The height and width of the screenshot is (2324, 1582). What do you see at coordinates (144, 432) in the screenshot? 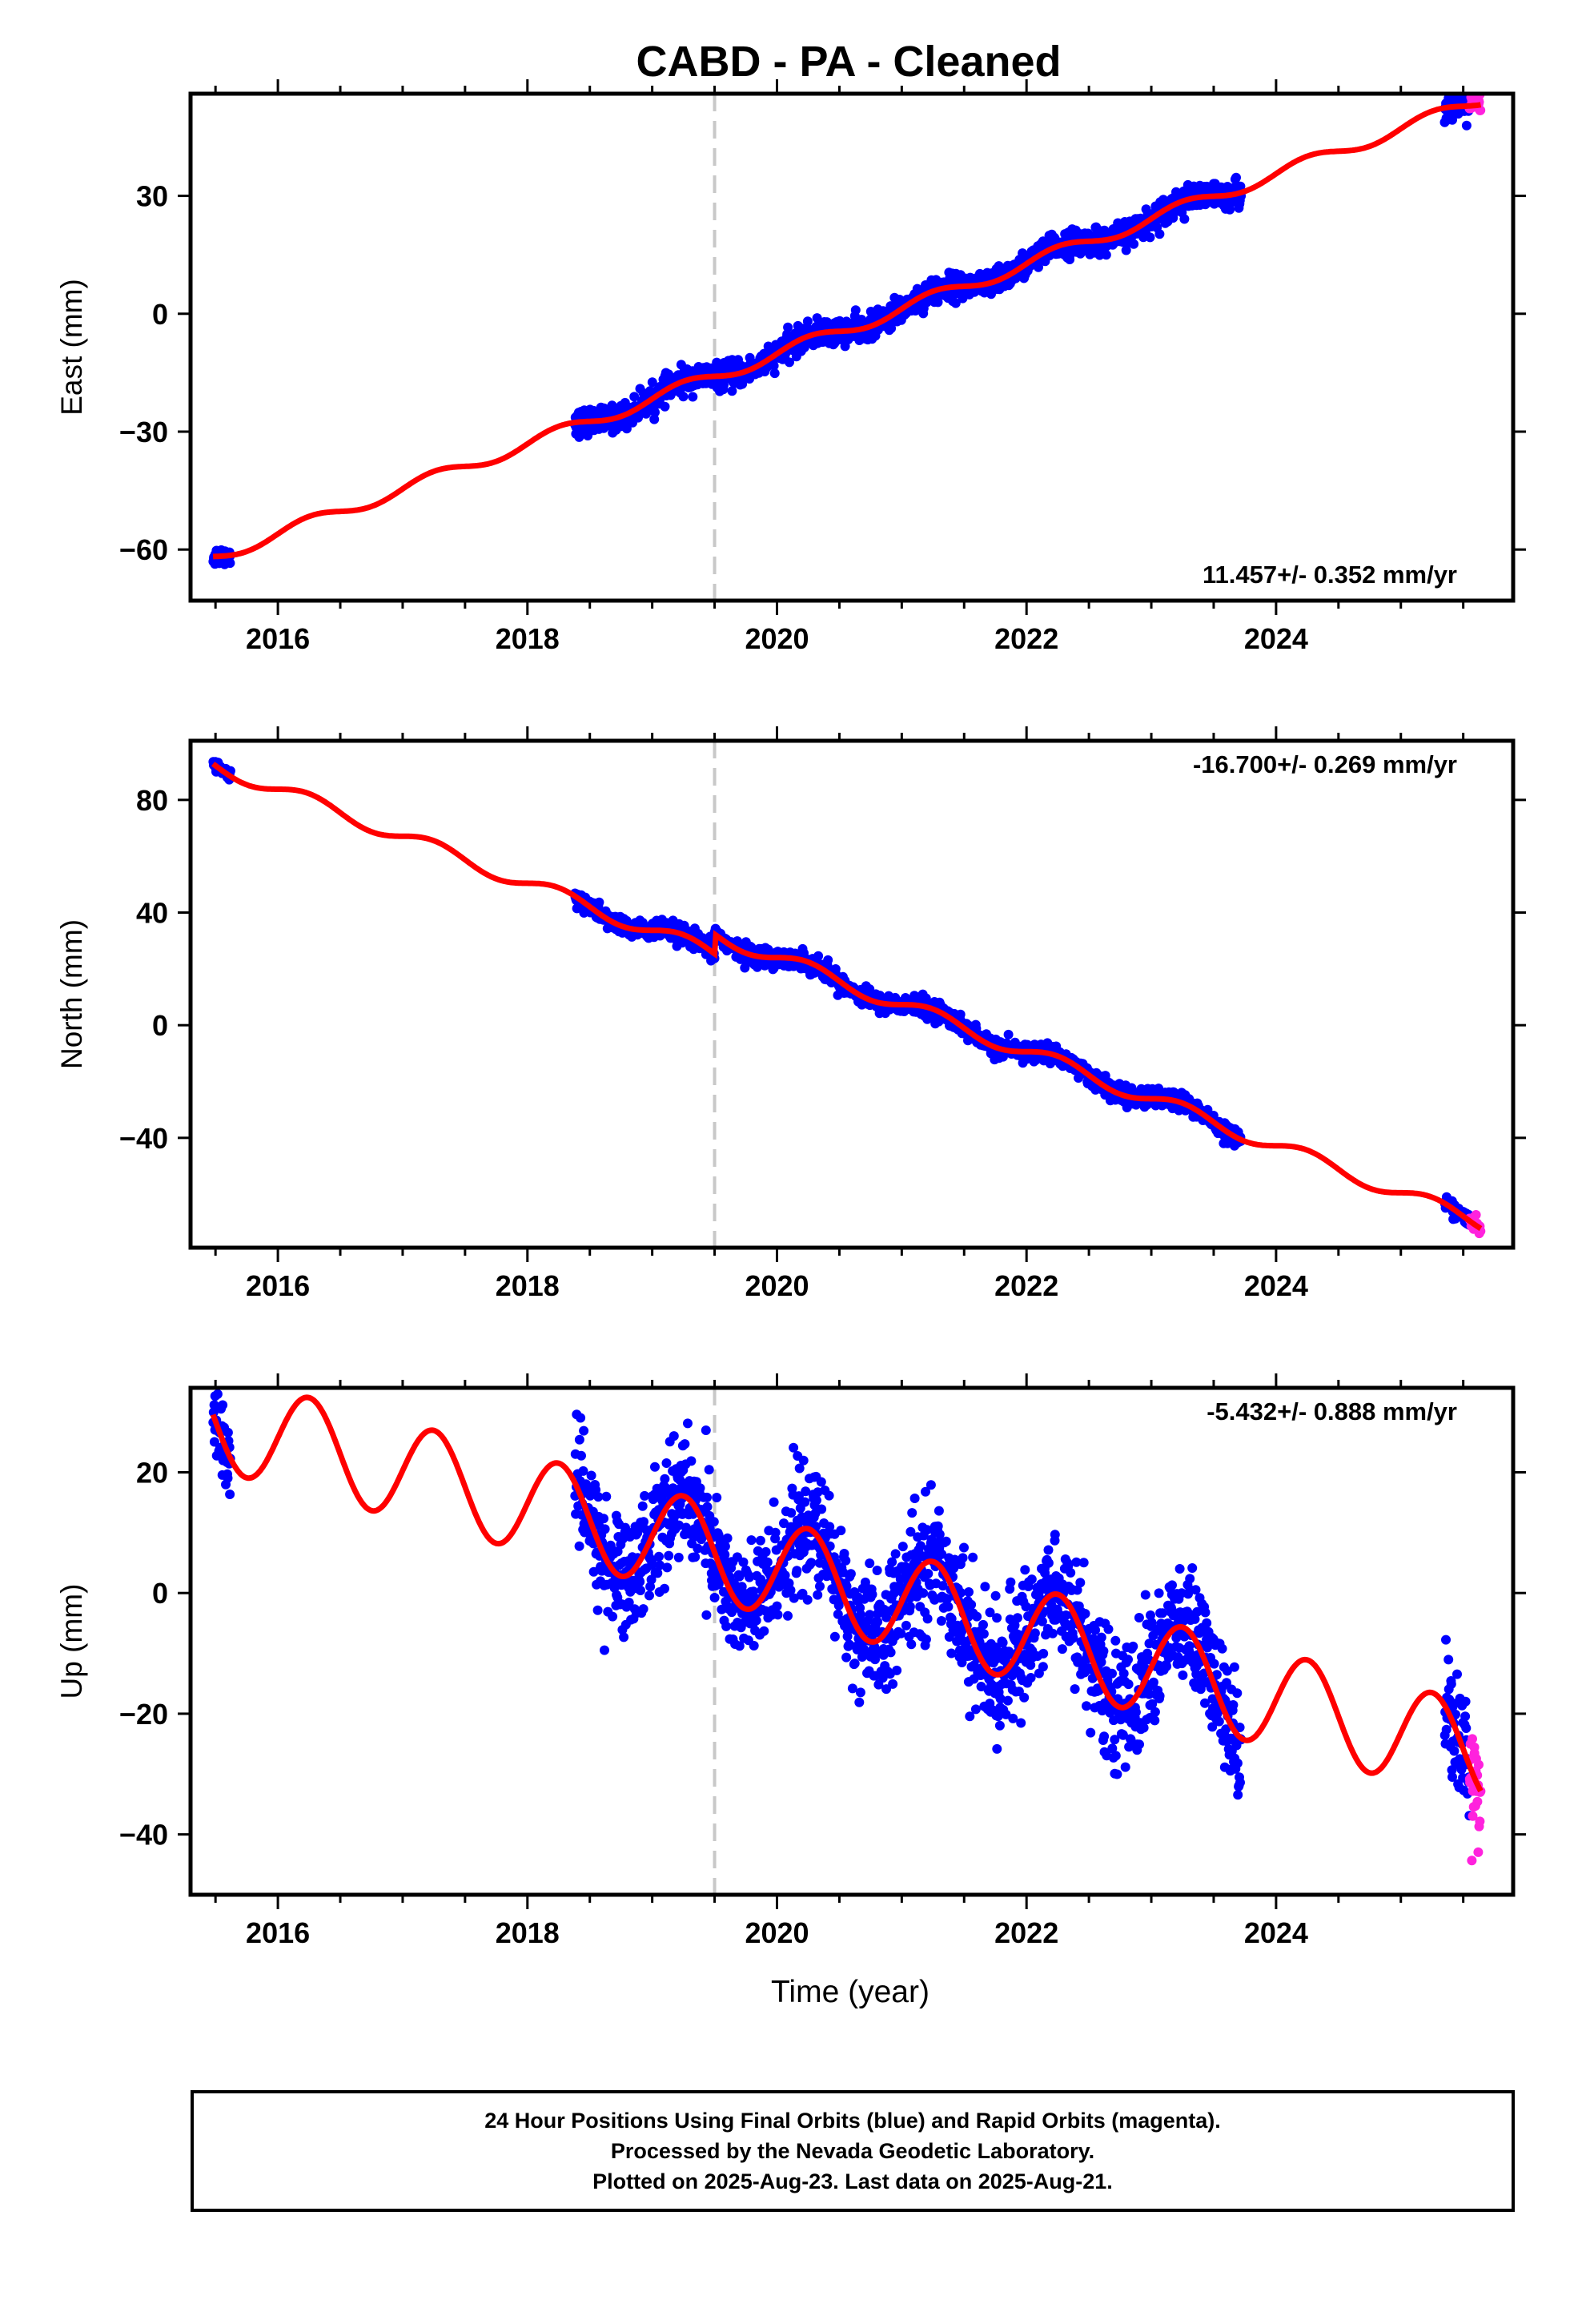
I see `y-tick-label: −30` at bounding box center [144, 432].